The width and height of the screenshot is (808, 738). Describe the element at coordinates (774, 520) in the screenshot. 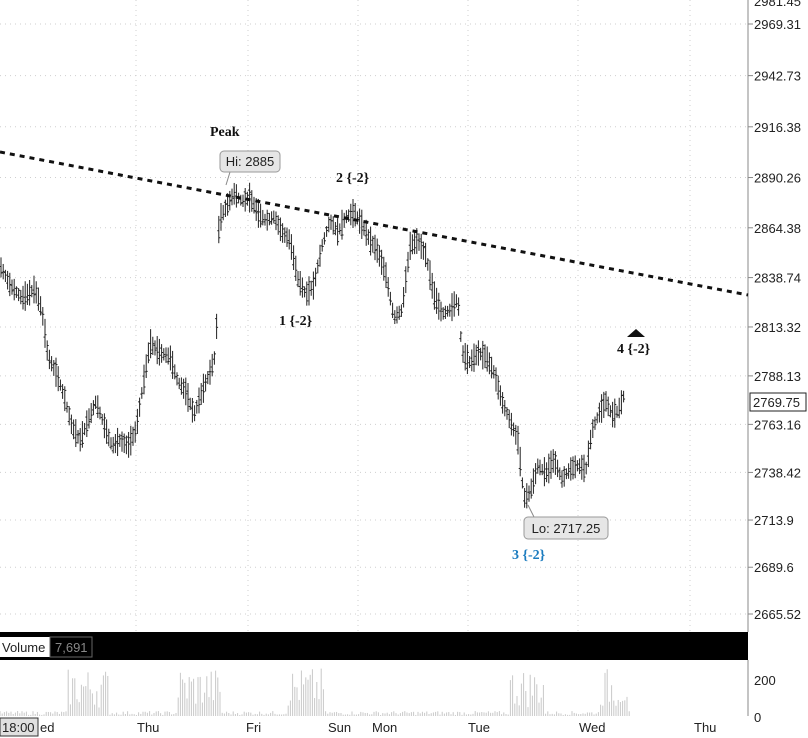

I see `price-tick-label: 2713.9` at that location.